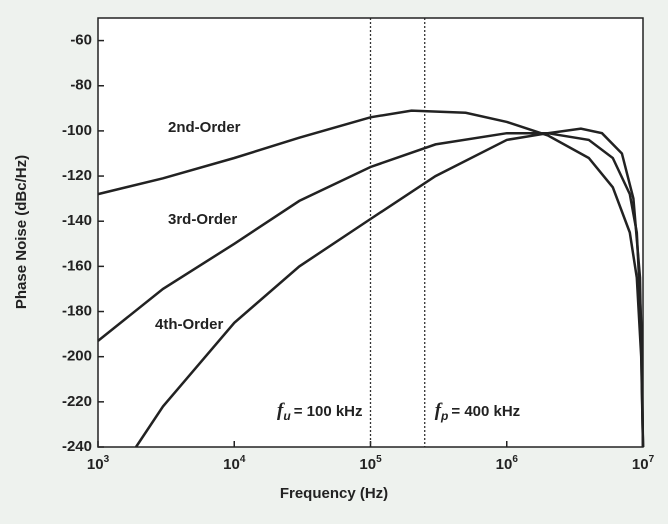  Describe the element at coordinates (243, 459) in the screenshot. I see `tick-exponent: 4` at that location.